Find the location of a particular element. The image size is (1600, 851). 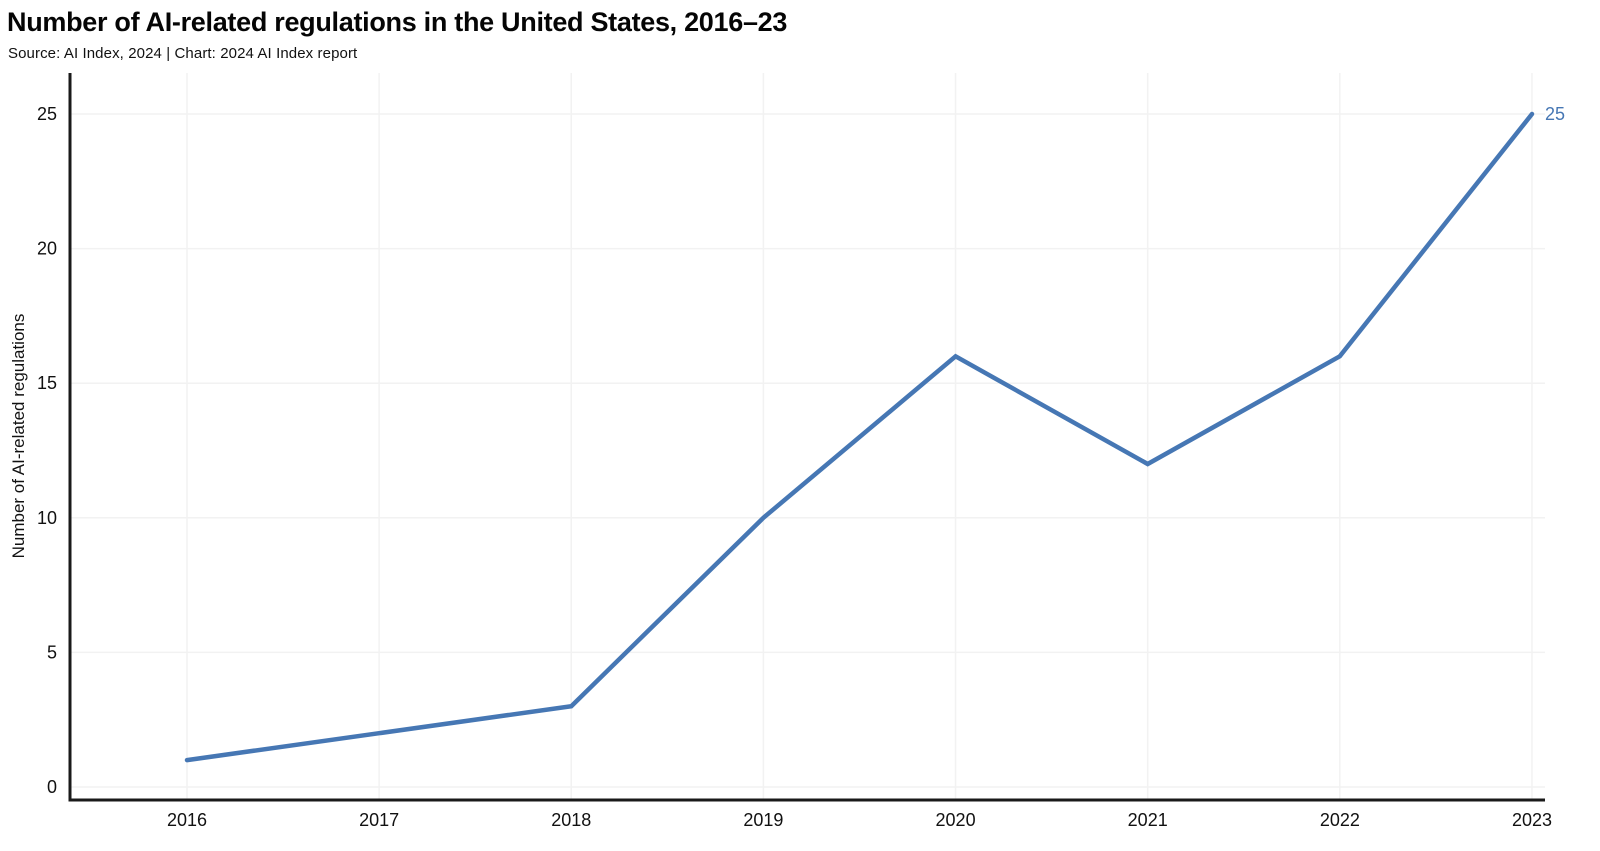

x-tick-label: 2021 is located at coordinates (1148, 820).